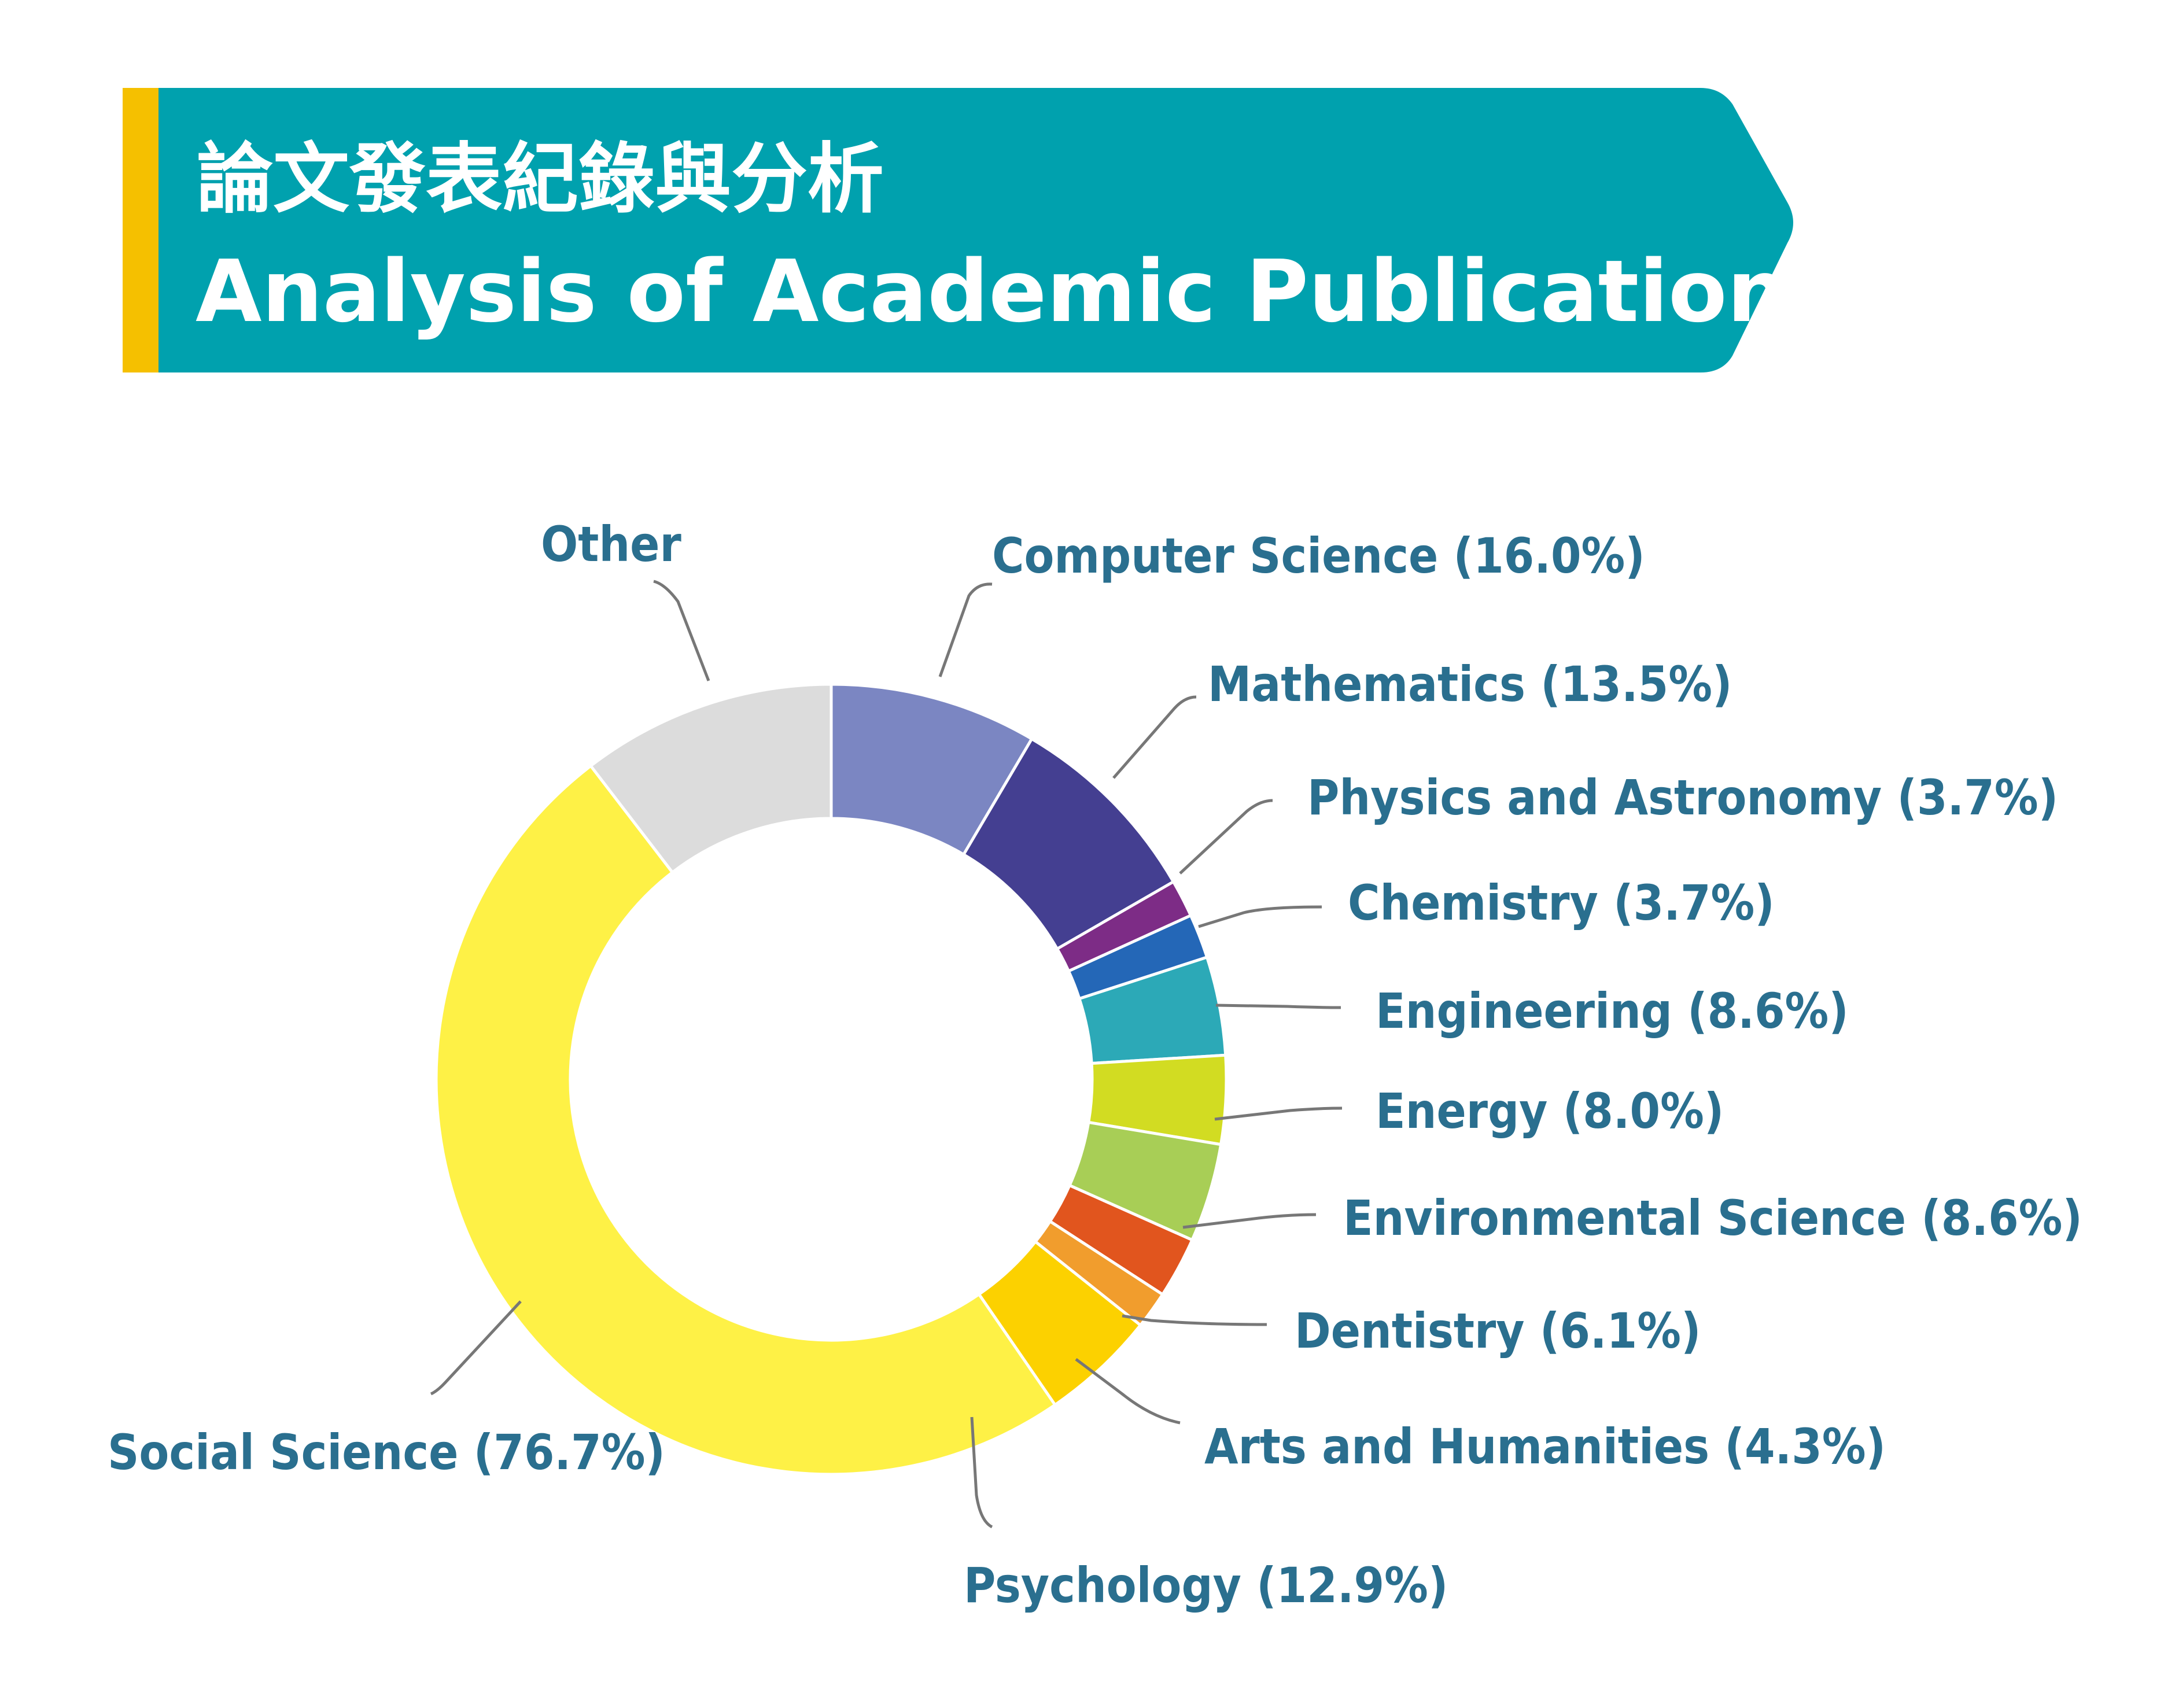 This screenshot has height=1708, width=2164. What do you see at coordinates (140, 230) in the screenshot?
I see `header-accent-bar` at bounding box center [140, 230].